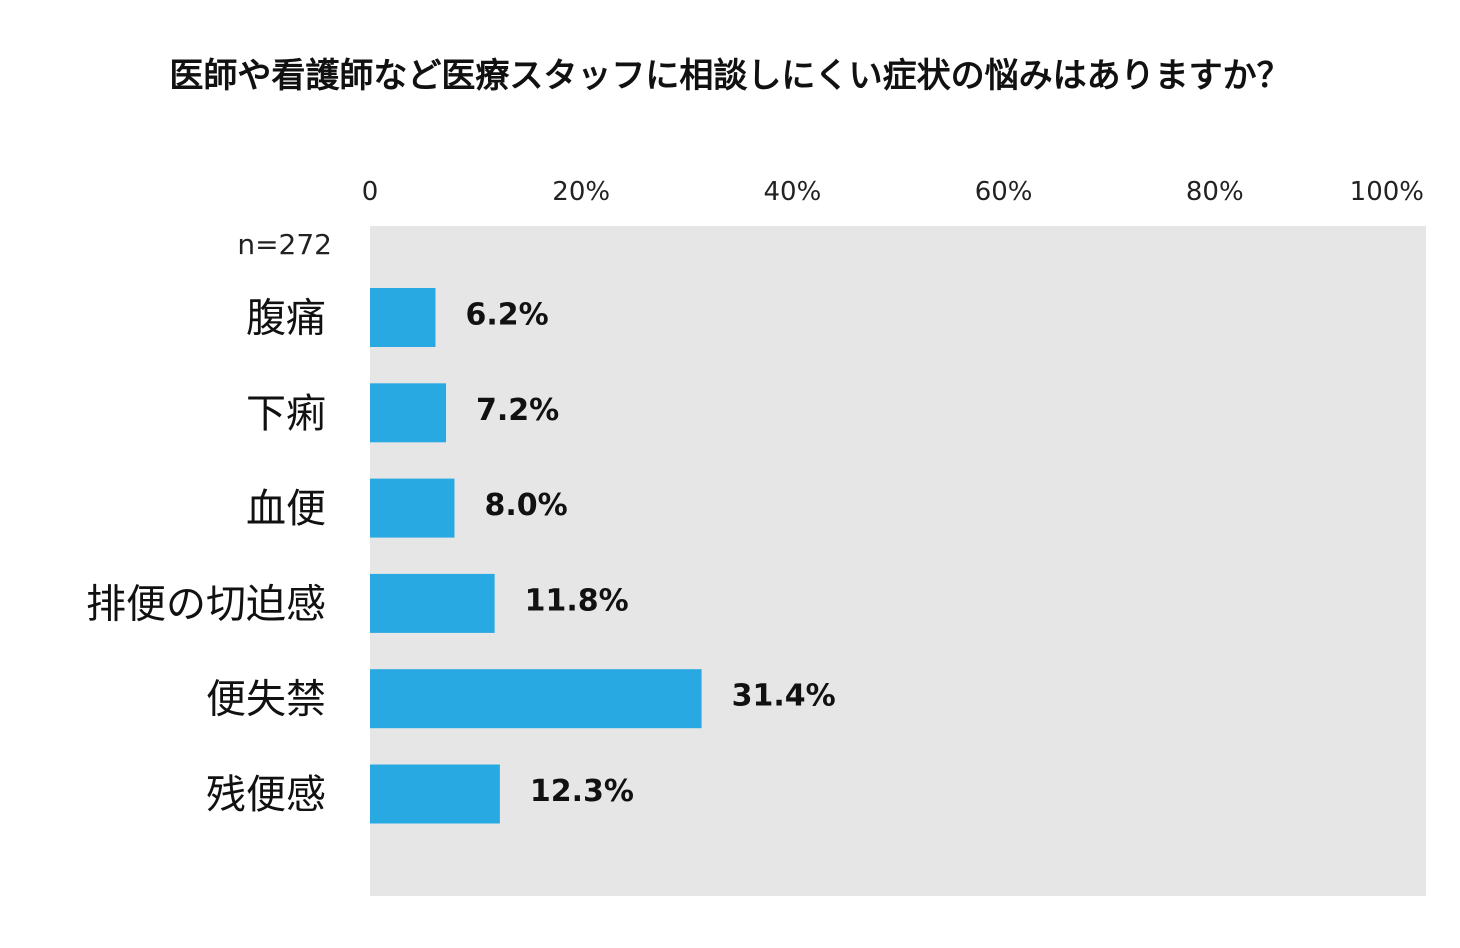  Describe the element at coordinates (286, 509) in the screenshot. I see `category-label: 血便` at that location.